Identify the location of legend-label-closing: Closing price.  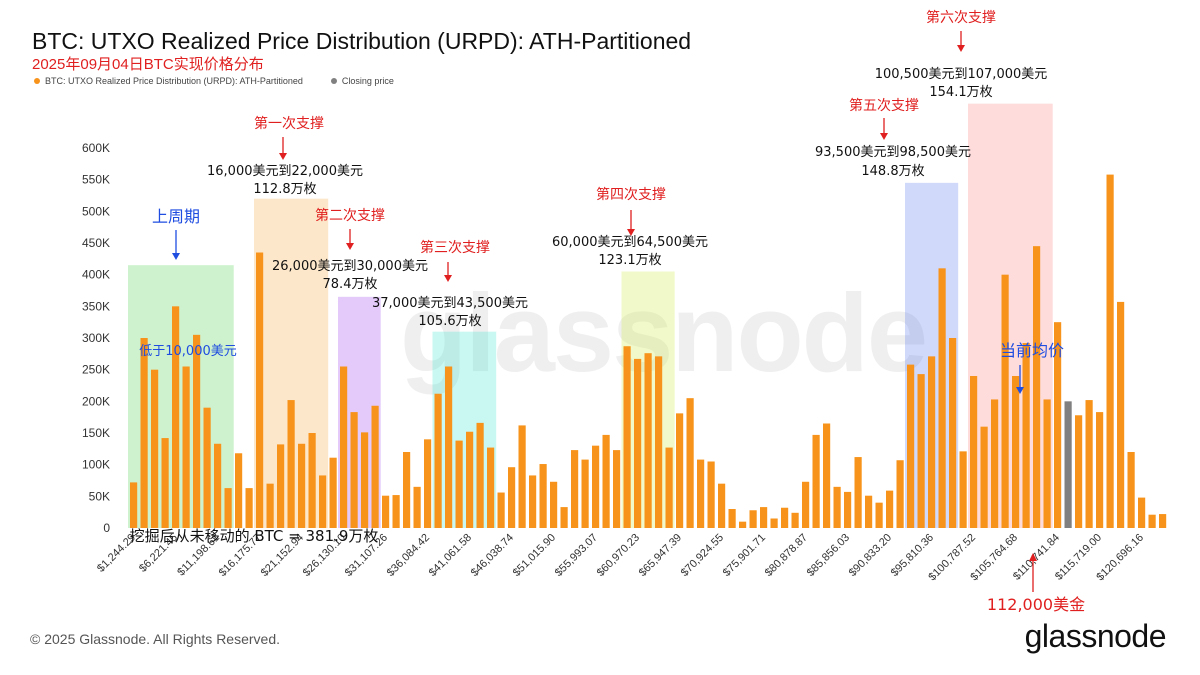
(367, 81).